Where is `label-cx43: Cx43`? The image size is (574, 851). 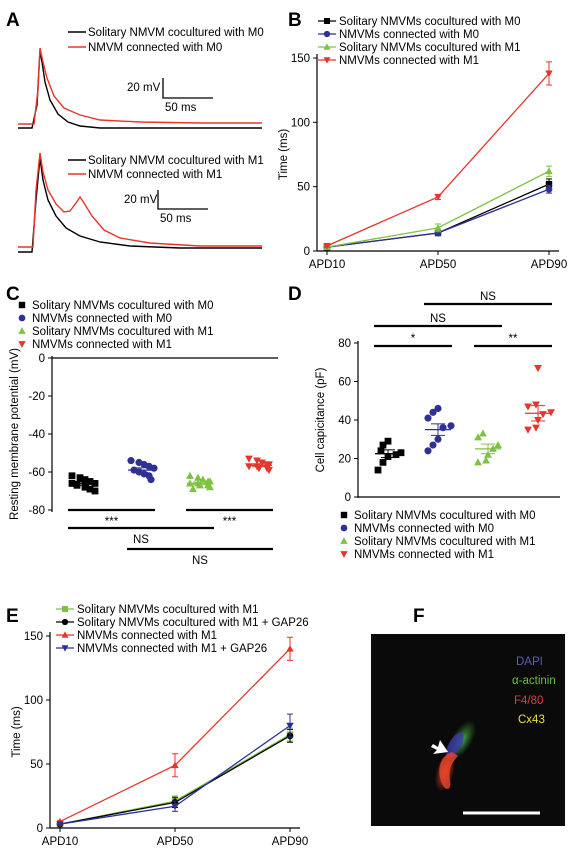 label-cx43: Cx43 is located at coordinates (531, 720).